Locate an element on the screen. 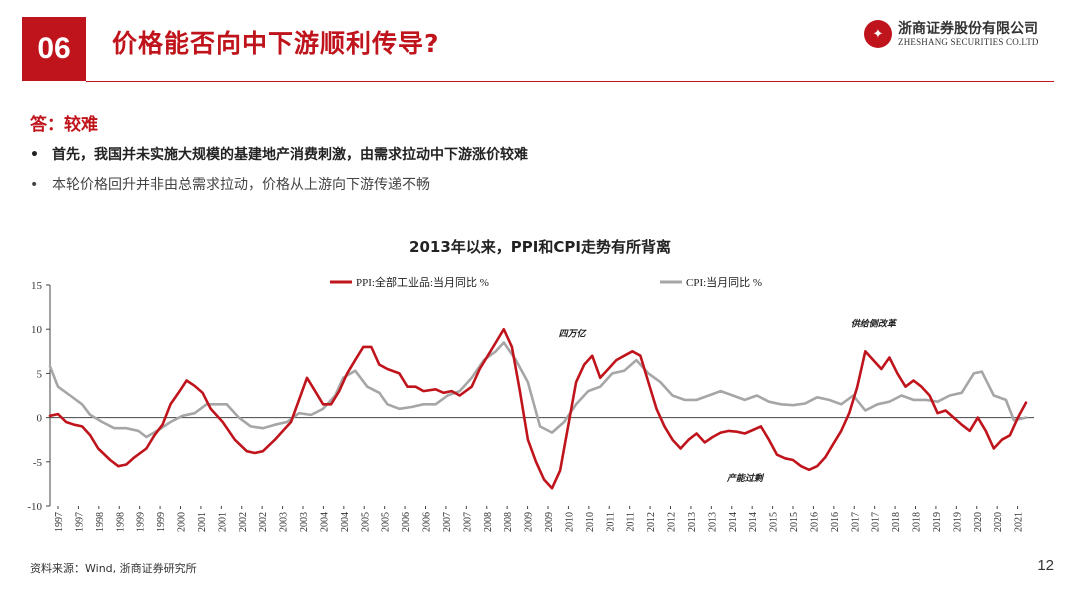  answer-heading: 答：较难 is located at coordinates (64, 125).